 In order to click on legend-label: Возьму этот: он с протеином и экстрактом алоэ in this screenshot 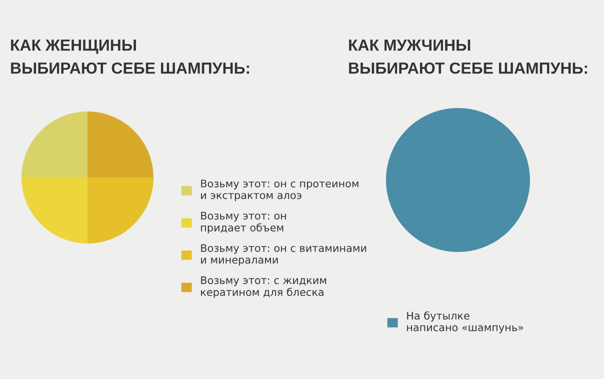, I will do `click(279, 191)`.